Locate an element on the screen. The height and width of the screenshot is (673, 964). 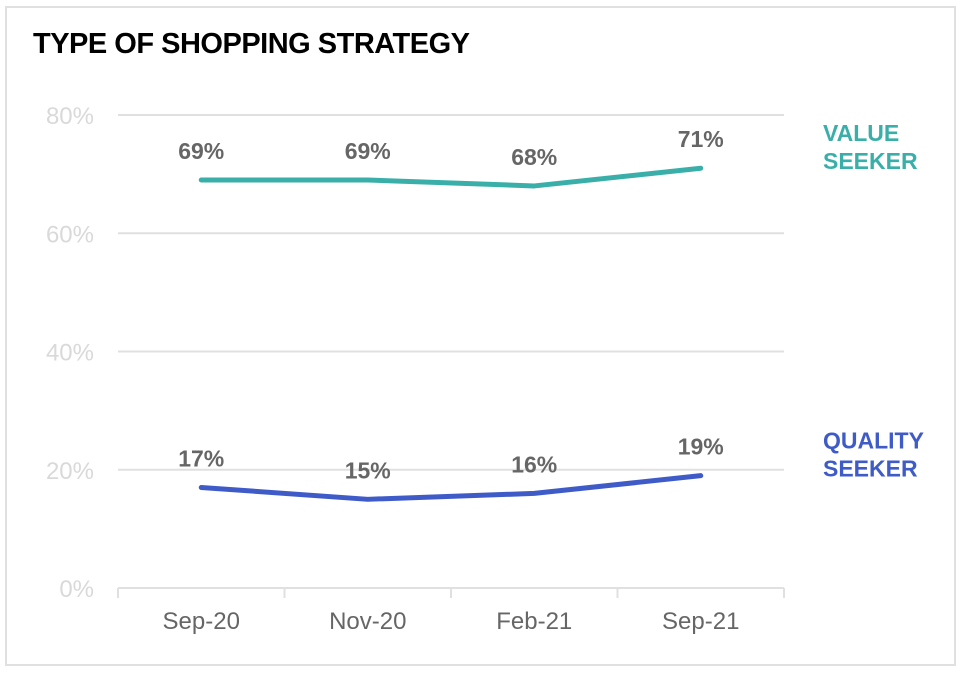
chart-title: TYPE OF SHOPPING STRATEGY is located at coordinates (251, 44).